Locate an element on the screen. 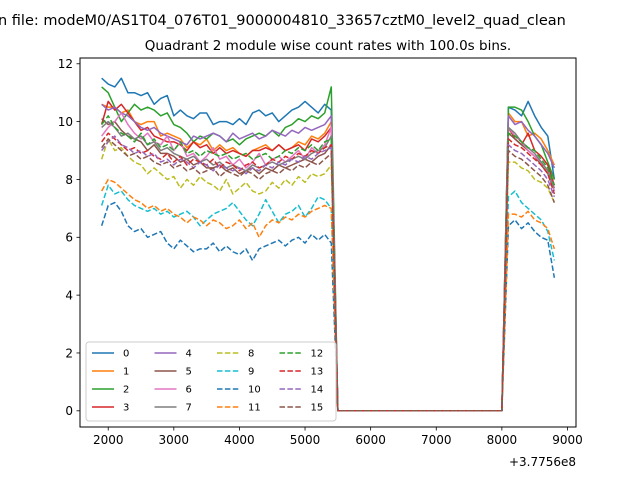 The width and height of the screenshot is (640, 480). x-offset-label: +3.7756e8 is located at coordinates (542, 462).